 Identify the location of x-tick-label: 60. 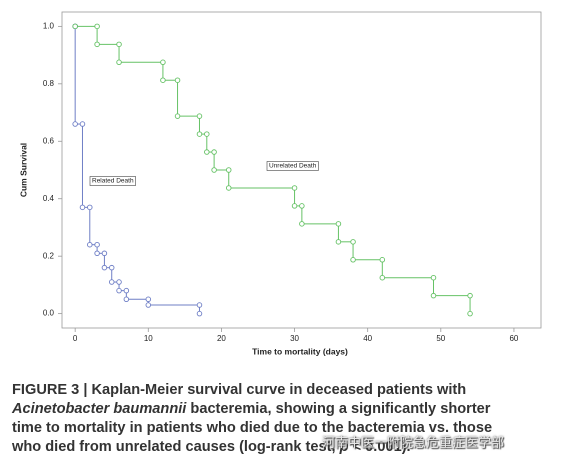
(513, 338).